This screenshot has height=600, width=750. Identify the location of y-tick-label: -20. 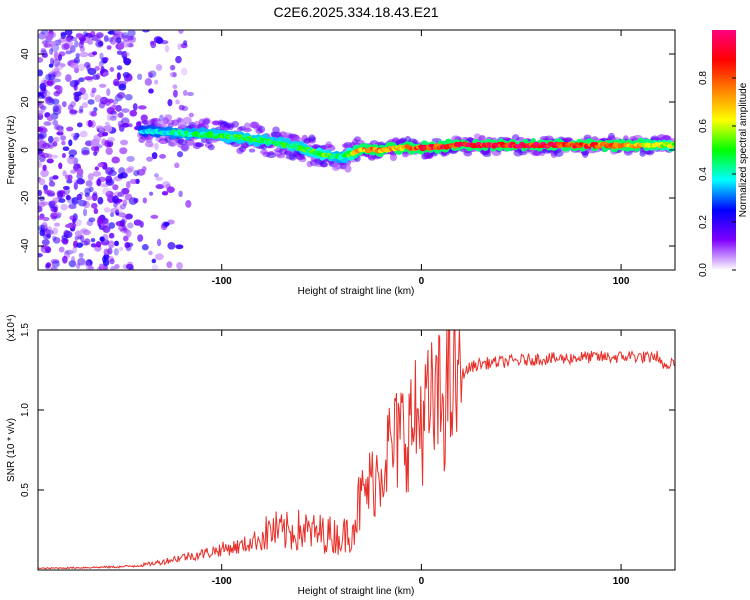
(25, 197).